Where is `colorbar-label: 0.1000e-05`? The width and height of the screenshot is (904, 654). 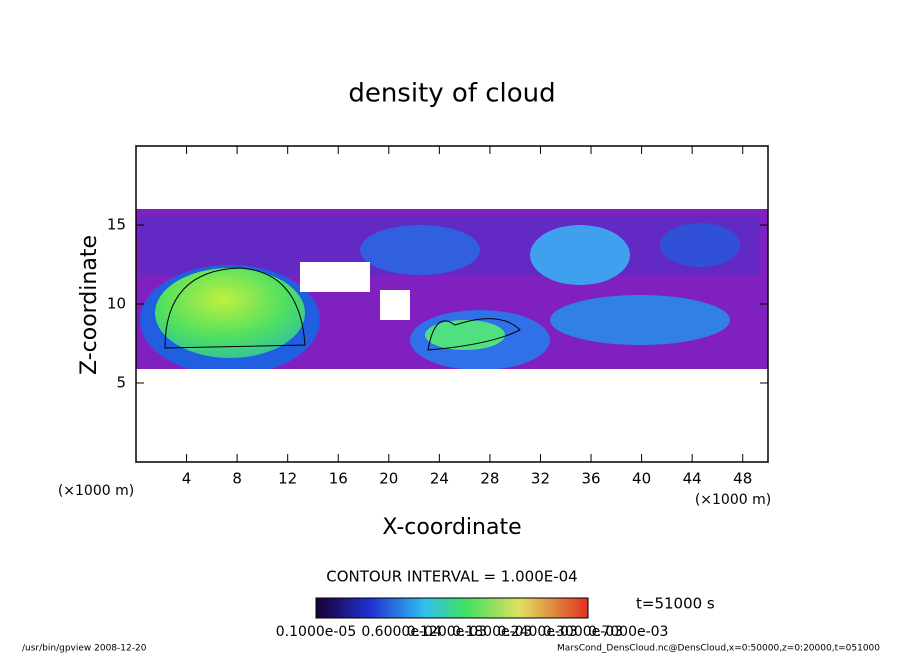 colorbar-label: 0.1000e-05 is located at coordinates (316, 632).